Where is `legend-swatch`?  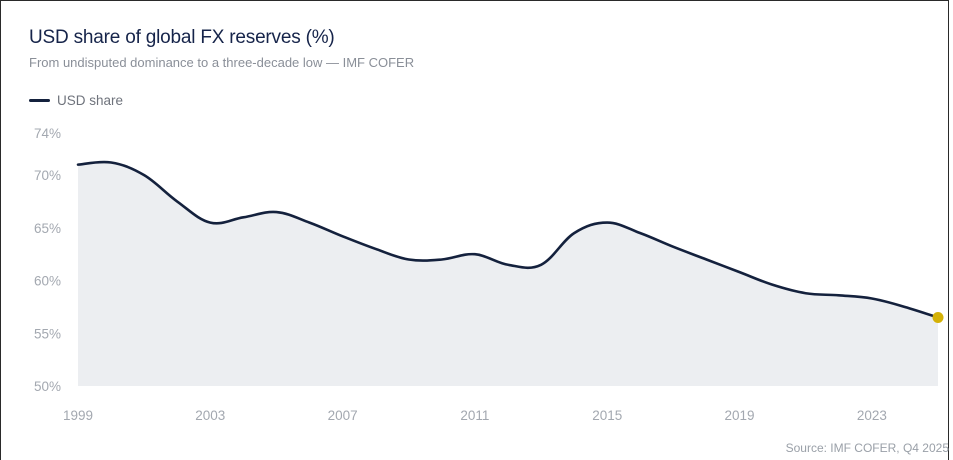
legend-swatch is located at coordinates (39, 100).